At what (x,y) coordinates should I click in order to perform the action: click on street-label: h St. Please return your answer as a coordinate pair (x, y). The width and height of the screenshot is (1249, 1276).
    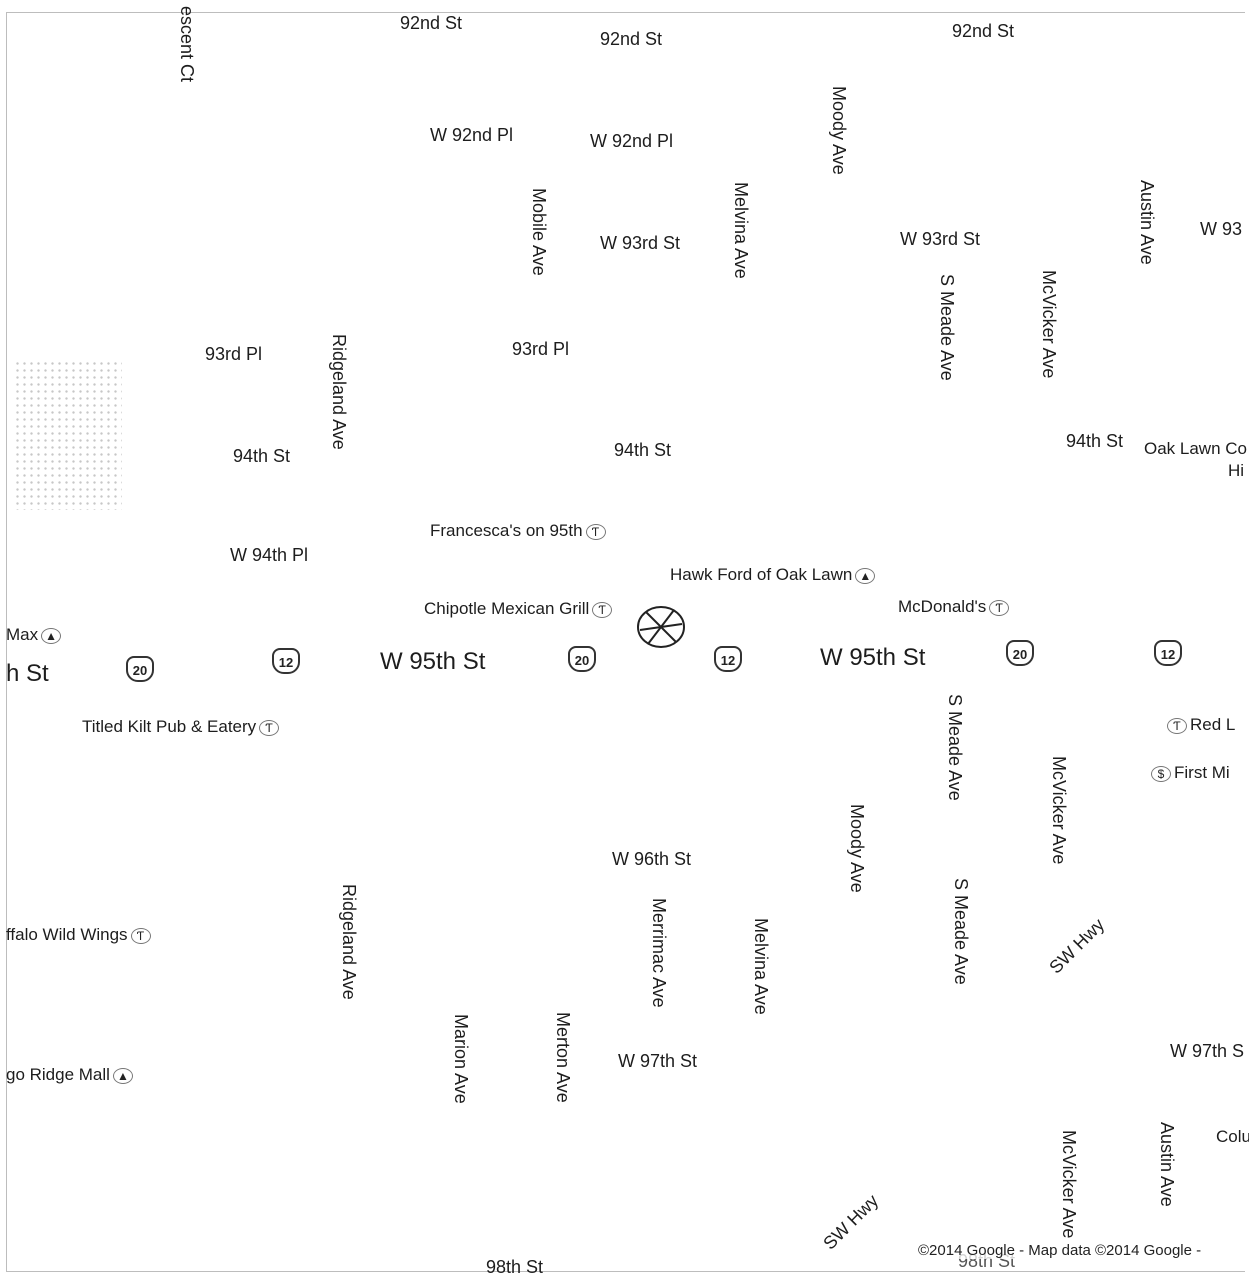
    Looking at the image, I should click on (27, 673).